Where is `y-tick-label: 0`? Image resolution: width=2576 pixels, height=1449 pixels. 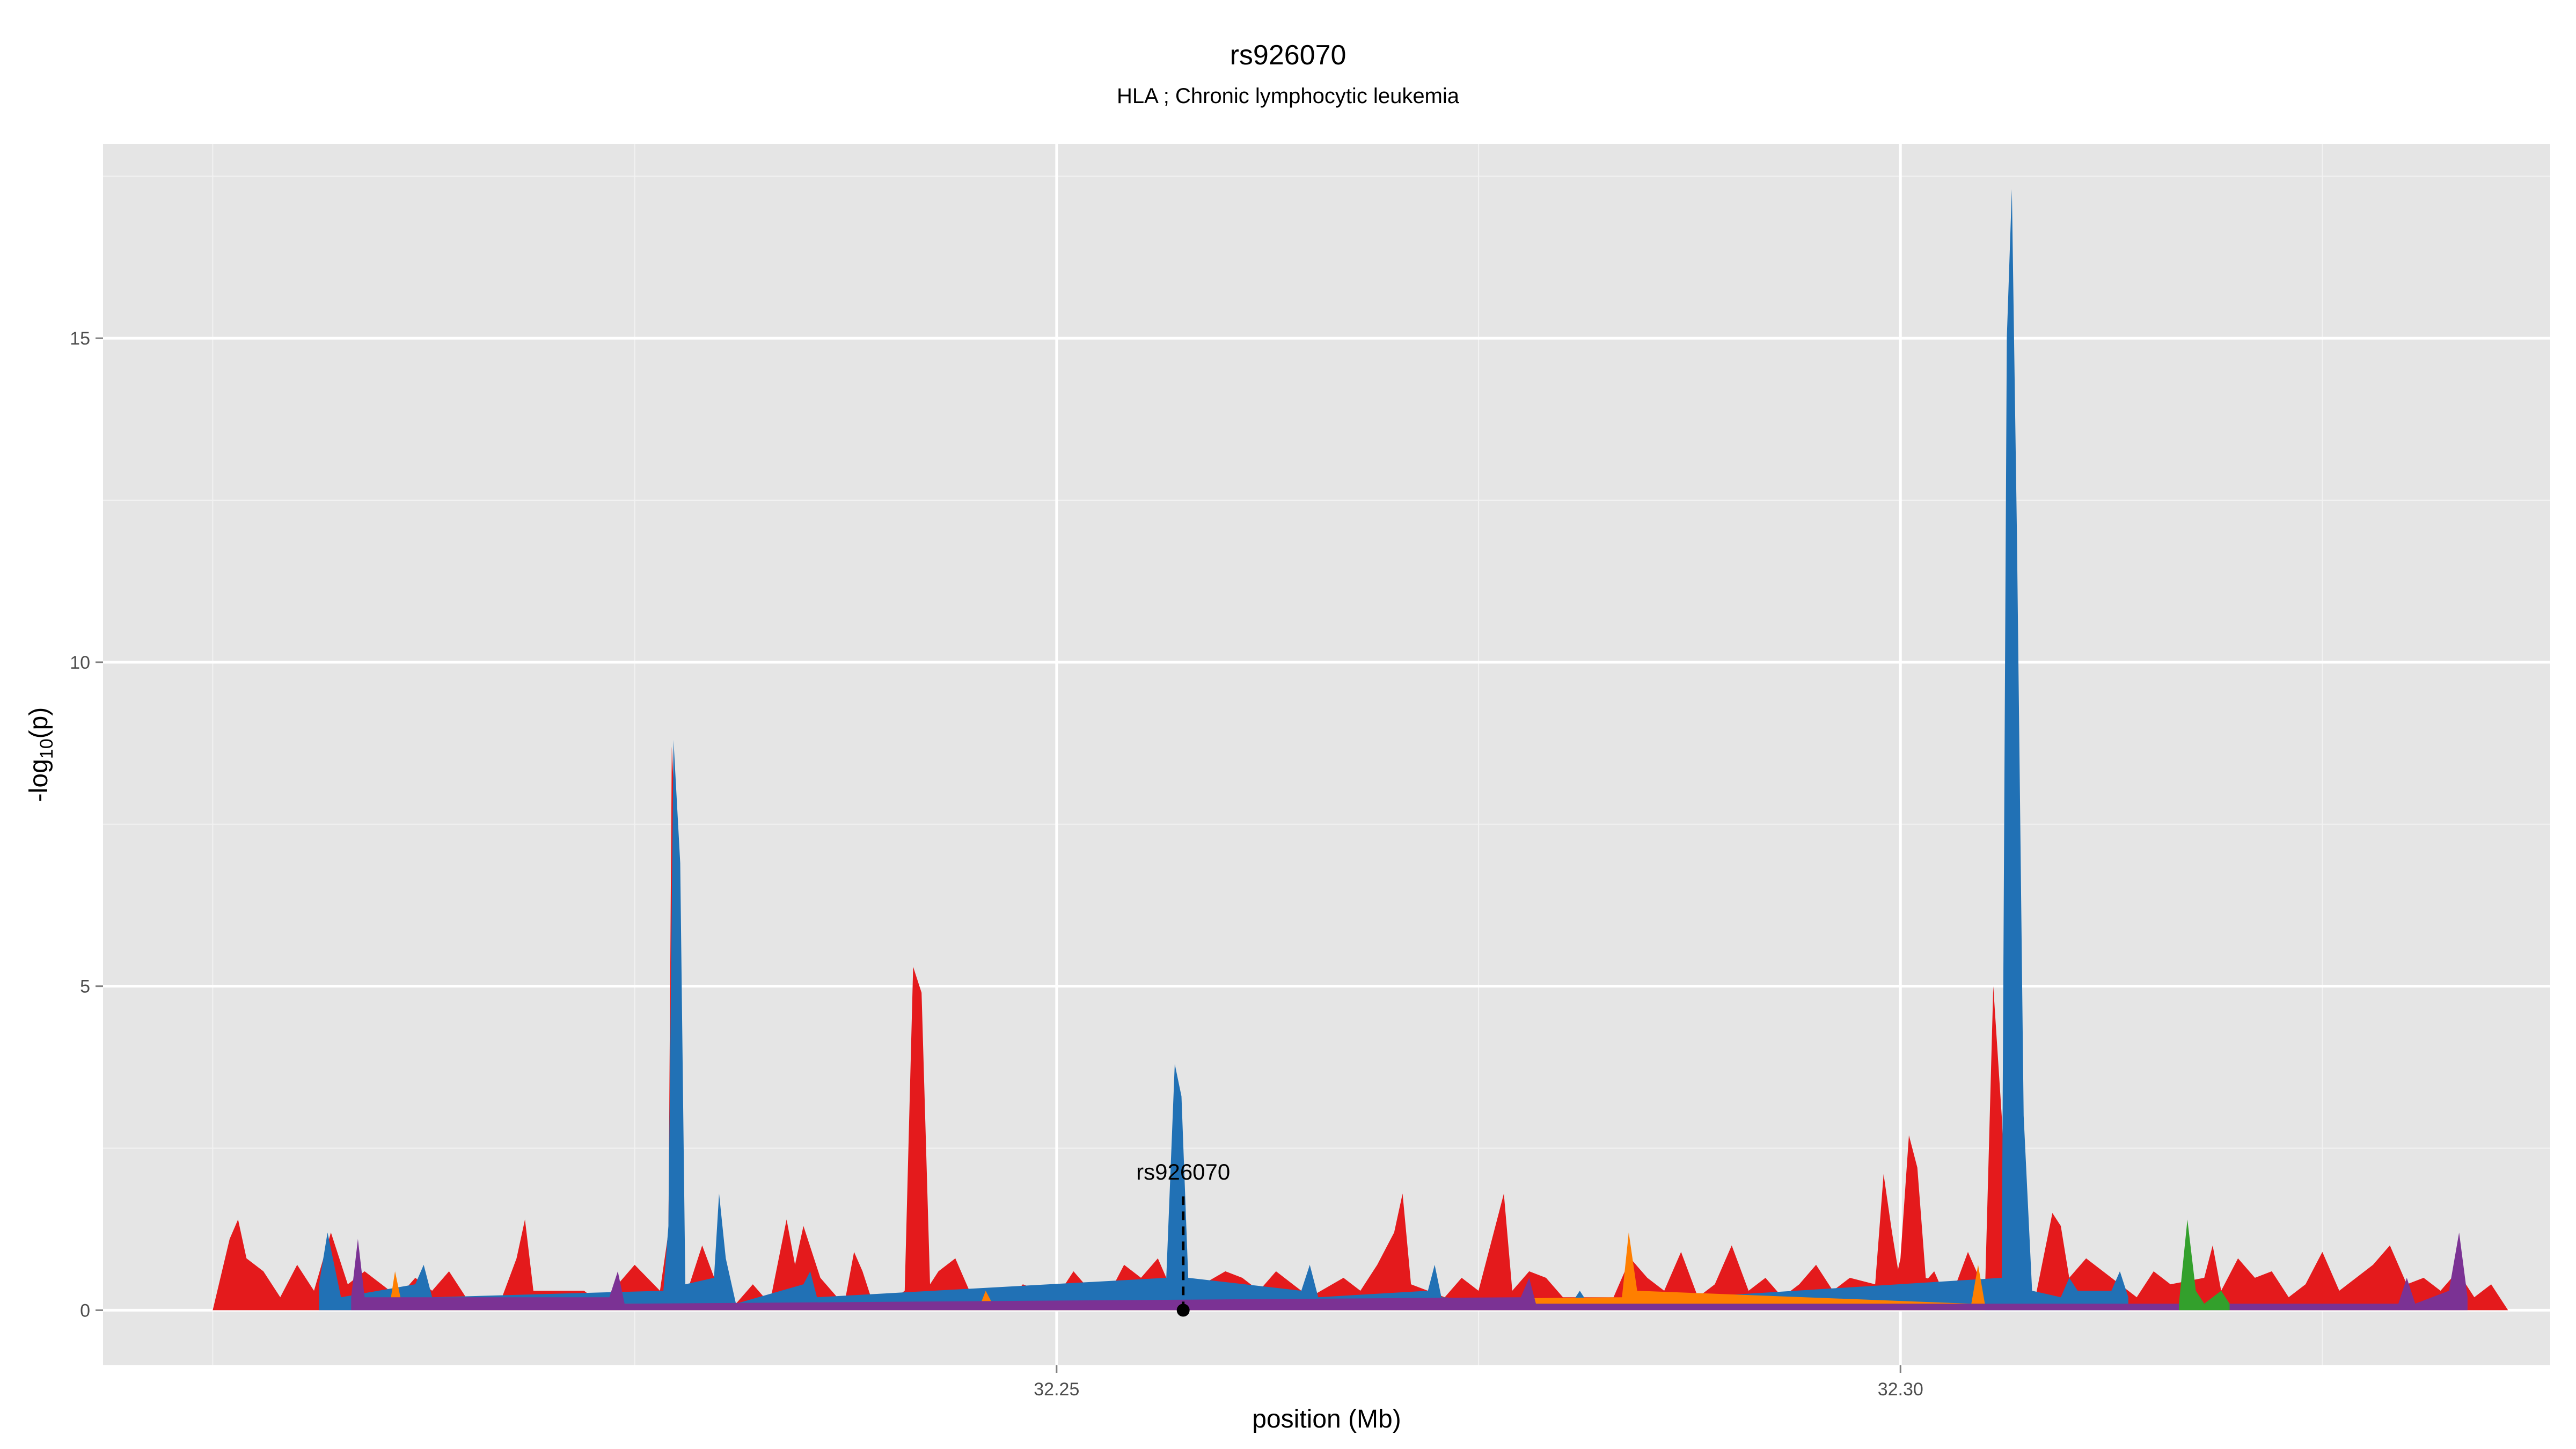 y-tick-label: 0 is located at coordinates (85, 1310).